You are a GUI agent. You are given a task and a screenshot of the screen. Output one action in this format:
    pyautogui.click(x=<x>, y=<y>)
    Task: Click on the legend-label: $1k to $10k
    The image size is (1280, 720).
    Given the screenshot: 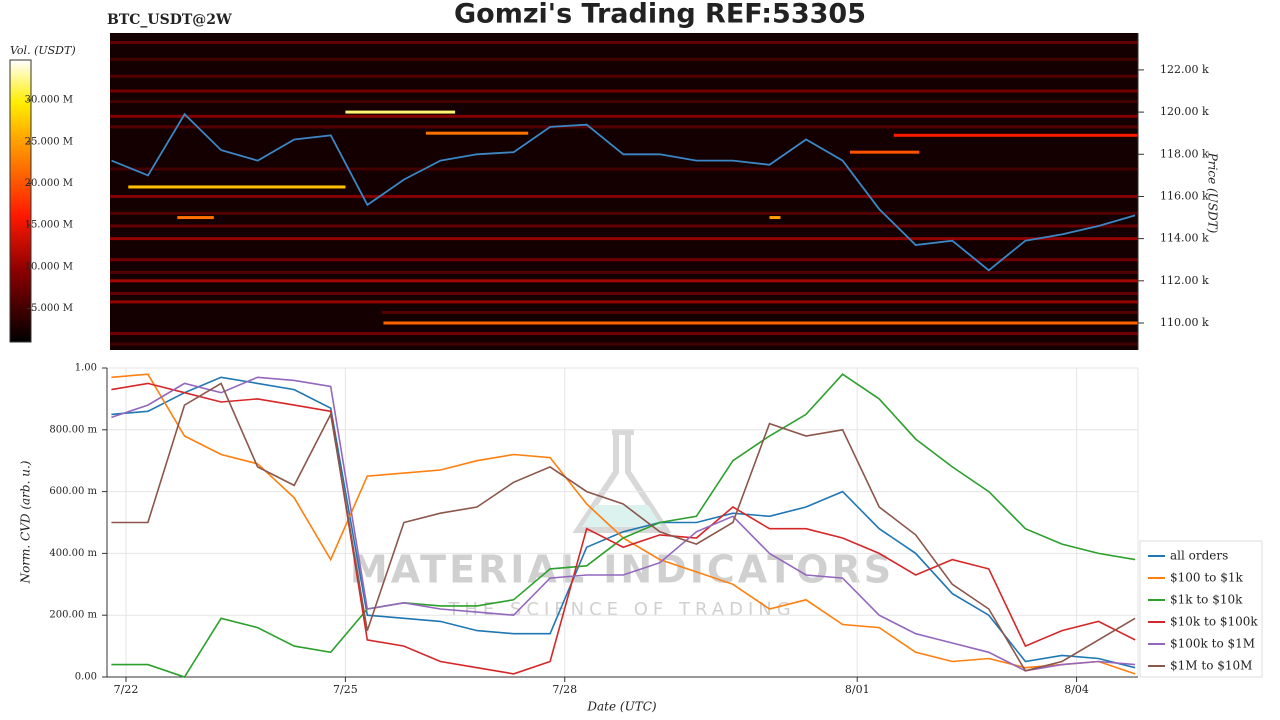 What is the action you would take?
    pyautogui.click(x=1206, y=600)
    